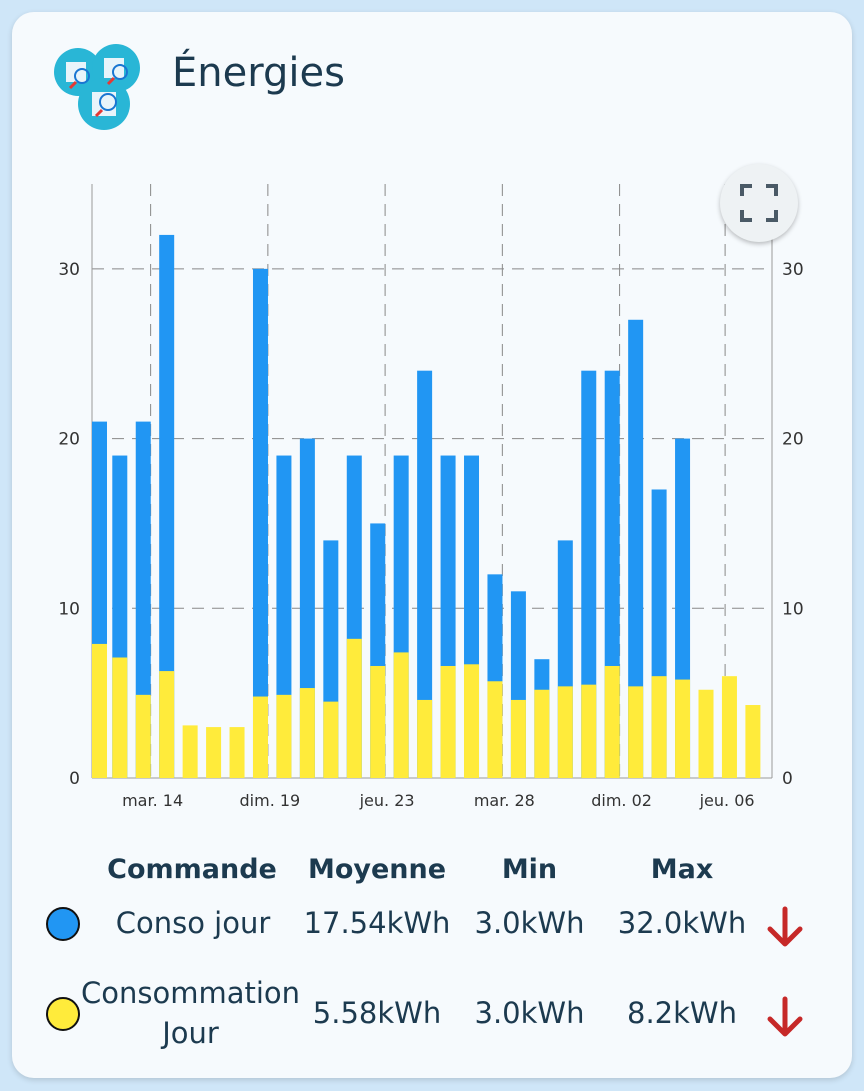 Image resolution: width=864 pixels, height=1091 pixels. I want to click on header-moyenne: Moyenne, so click(377, 869).